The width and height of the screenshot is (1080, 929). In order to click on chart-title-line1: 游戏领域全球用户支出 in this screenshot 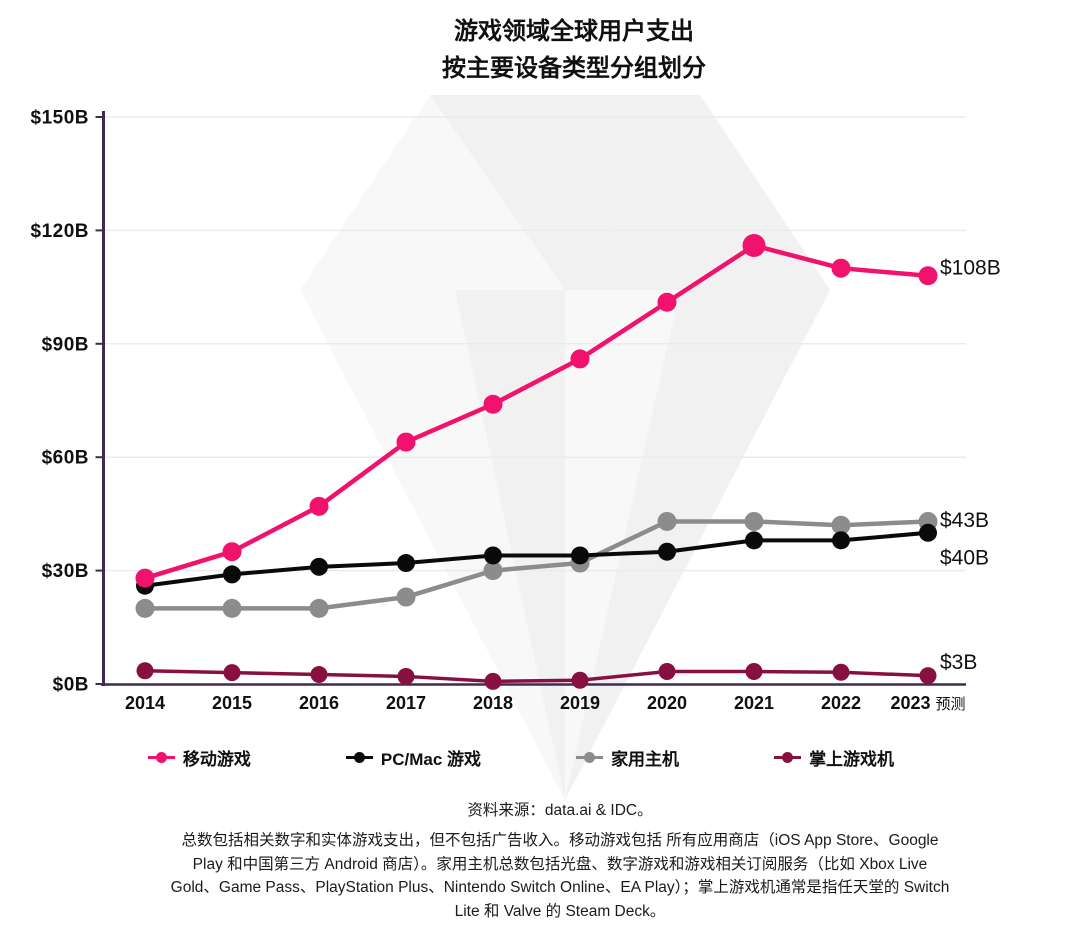, I will do `click(574, 31)`.